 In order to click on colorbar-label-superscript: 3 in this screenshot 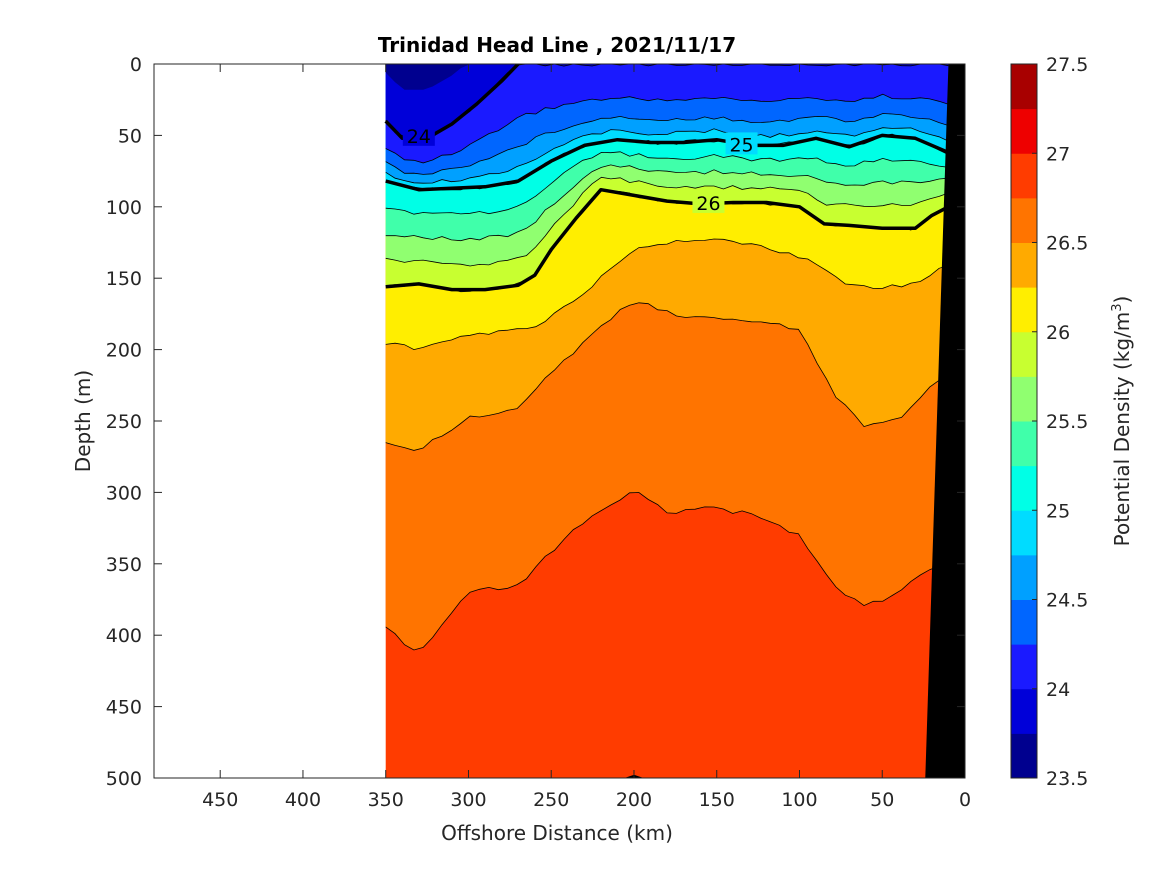, I will do `click(1117, 307)`.